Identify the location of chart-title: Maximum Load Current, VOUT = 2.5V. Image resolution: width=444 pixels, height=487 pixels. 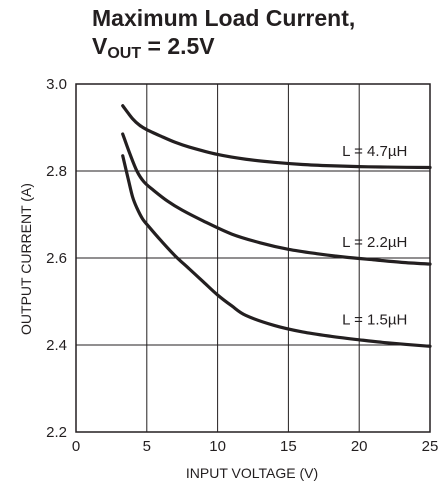
(223, 36).